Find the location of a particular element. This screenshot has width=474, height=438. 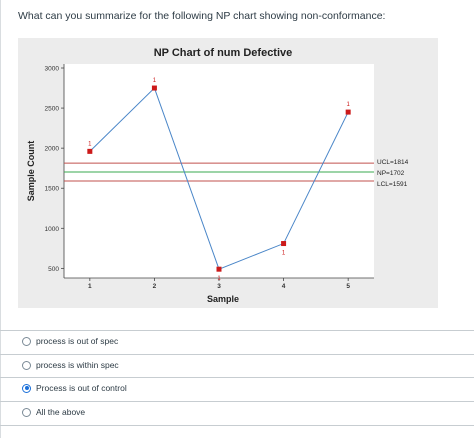

control-label-ucl: UCL=1814 is located at coordinates (393, 162).